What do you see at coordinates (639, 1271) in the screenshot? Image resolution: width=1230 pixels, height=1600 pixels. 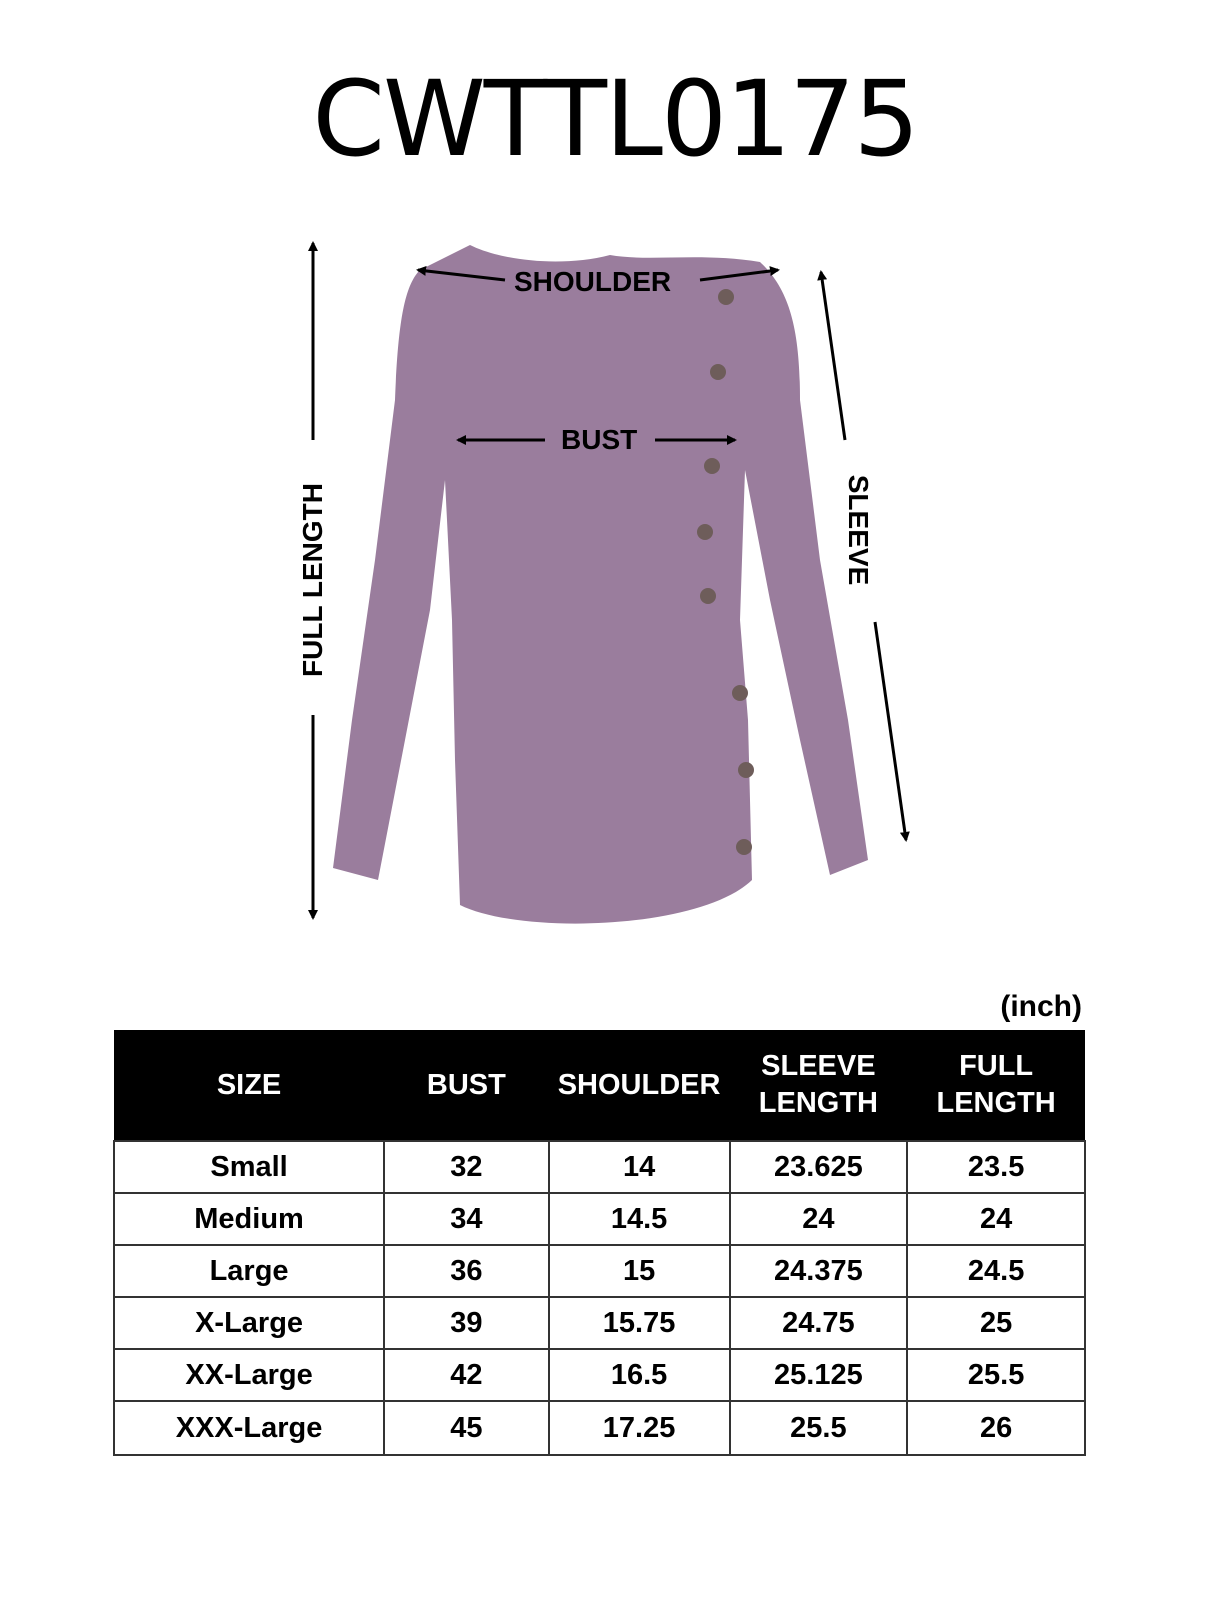 I see `table-cell: 15` at bounding box center [639, 1271].